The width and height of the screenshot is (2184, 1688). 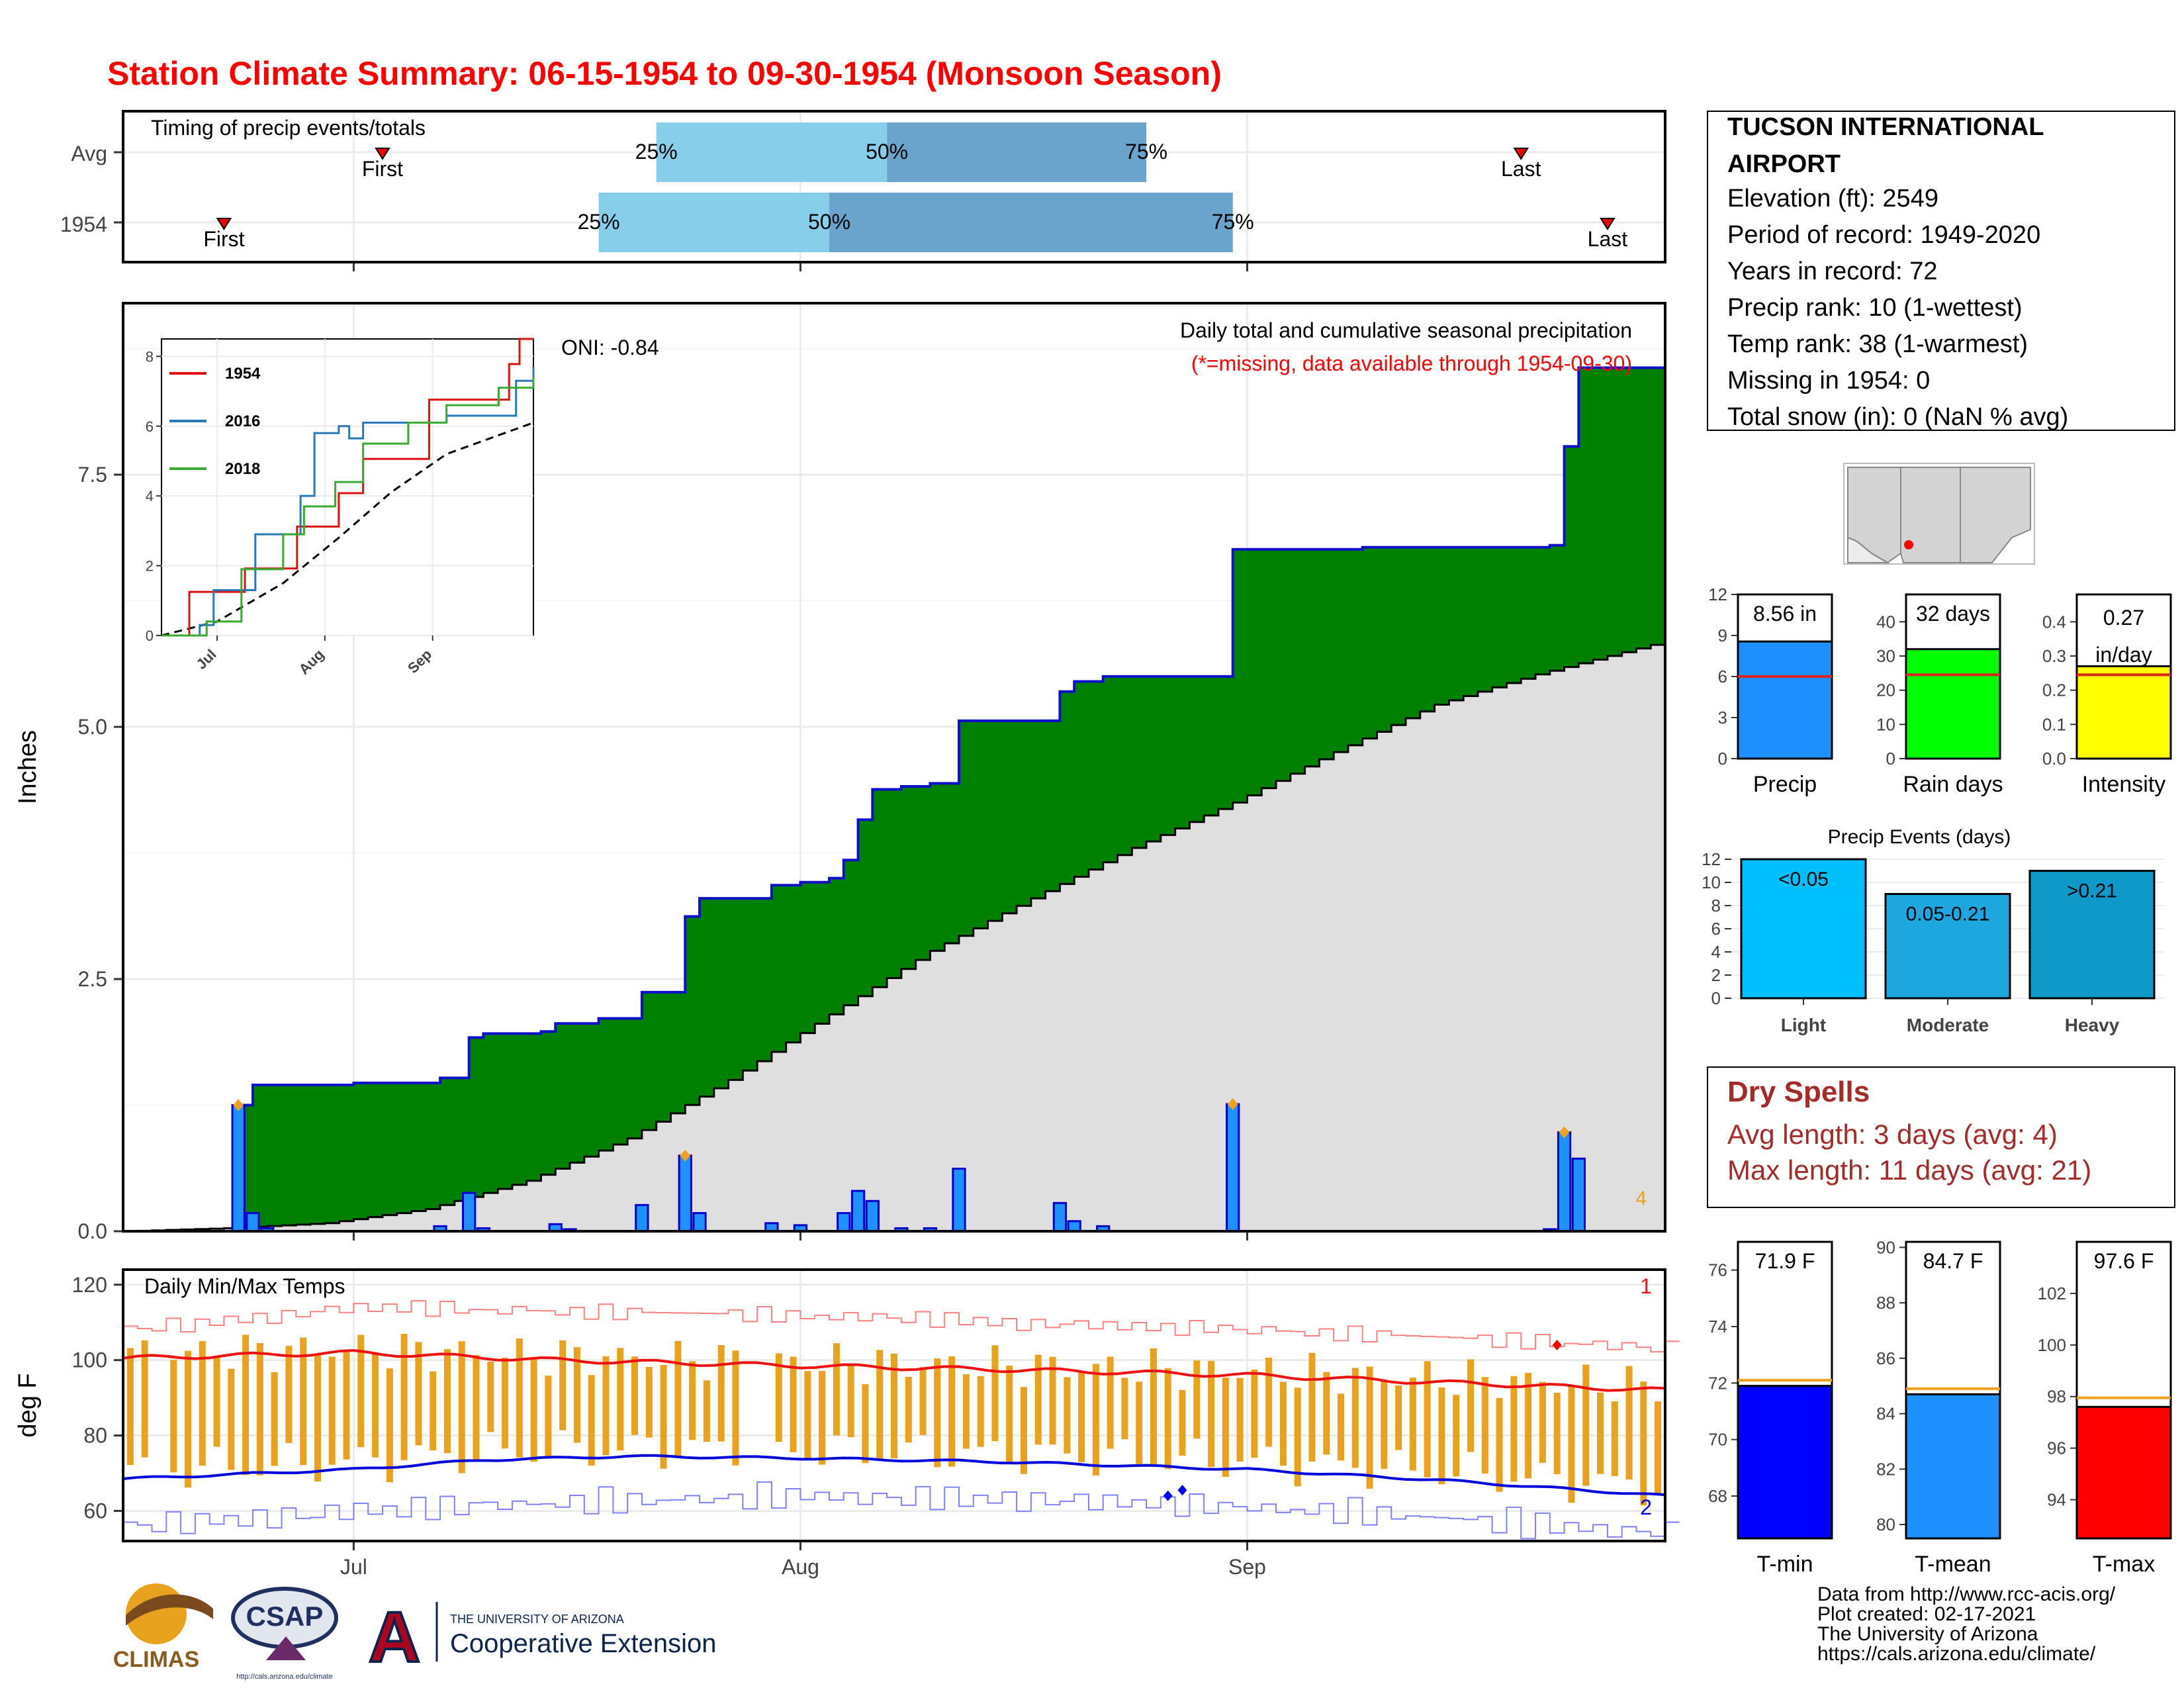 I want to click on precip-events-title: Precip Events (days), so click(x=1920, y=837).